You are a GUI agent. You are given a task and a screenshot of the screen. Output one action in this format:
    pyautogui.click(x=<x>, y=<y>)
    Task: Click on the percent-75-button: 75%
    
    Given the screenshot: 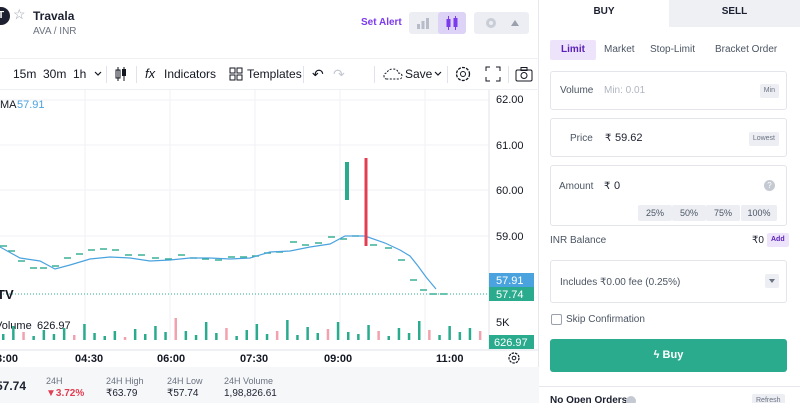 What is the action you would take?
    pyautogui.click(x=723, y=213)
    